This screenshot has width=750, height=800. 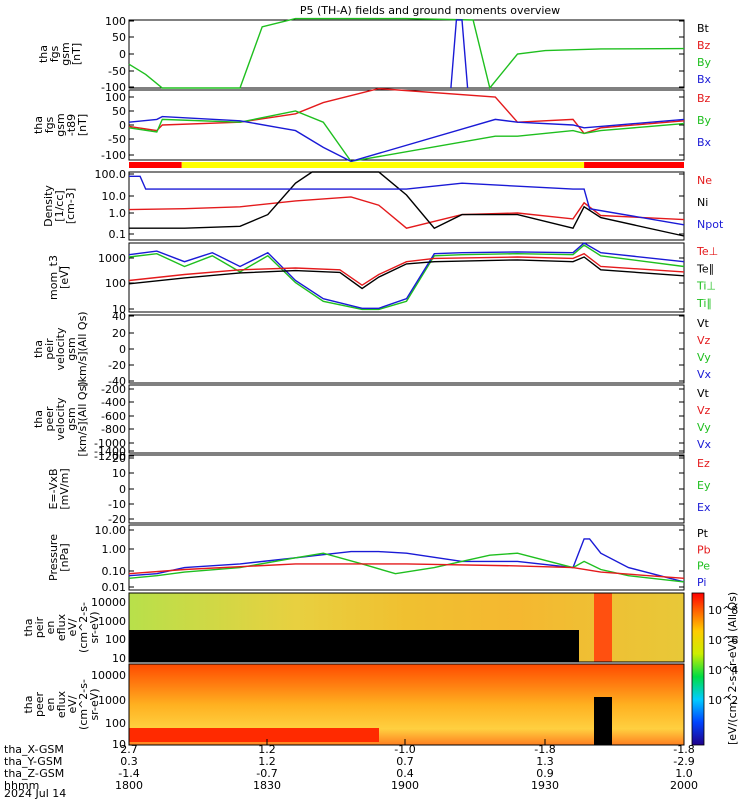 I want to click on series-fgs-By, so click(x=406, y=53).